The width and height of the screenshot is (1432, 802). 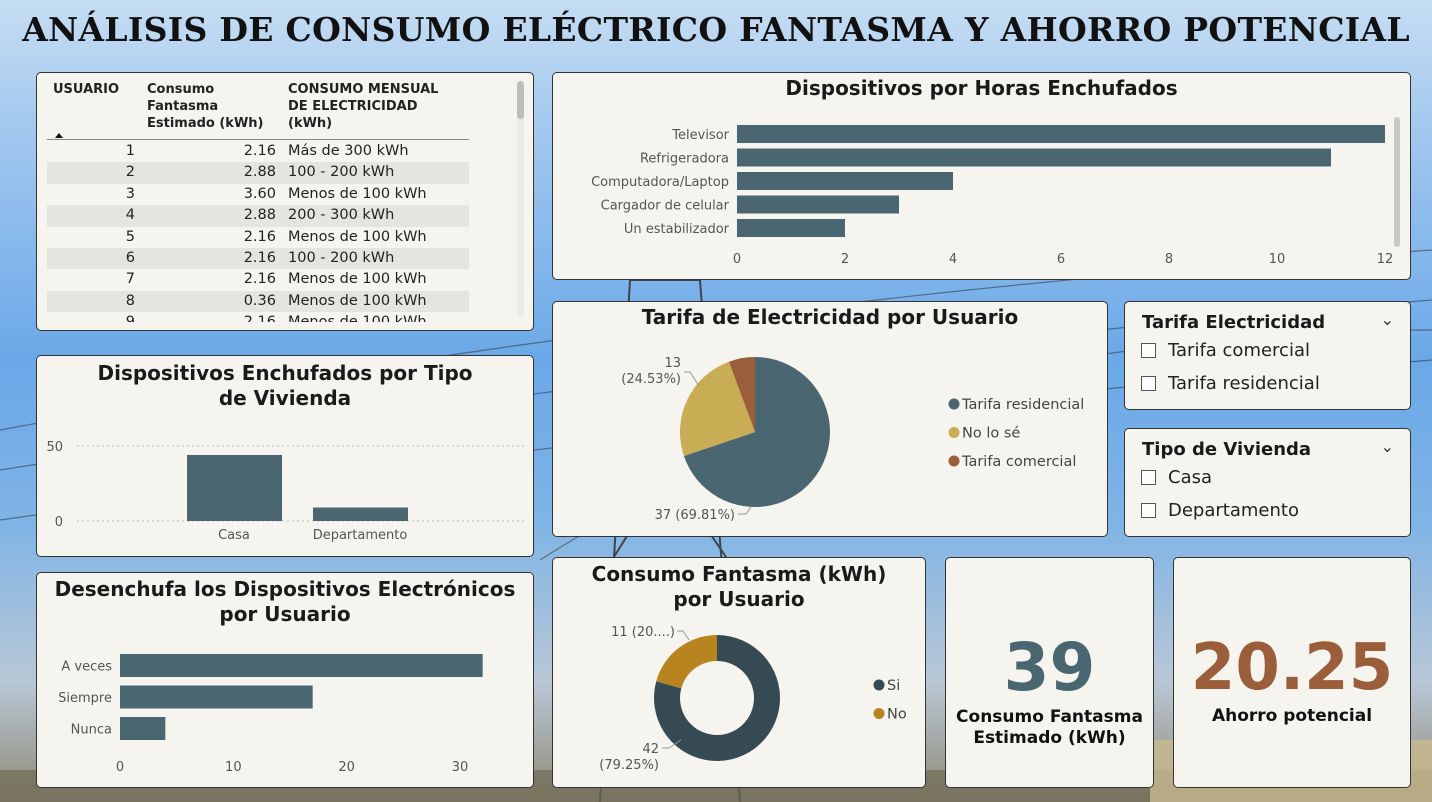 I want to click on table-row: 1 2.16 Más de 300 kWh, so click(x=258, y=151).